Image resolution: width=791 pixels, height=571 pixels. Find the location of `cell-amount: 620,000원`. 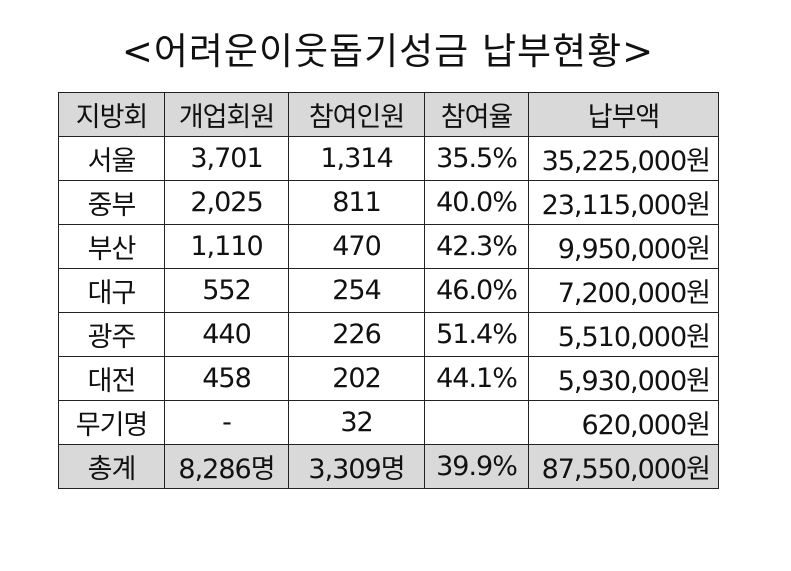

cell-amount: 620,000원 is located at coordinates (623, 422).